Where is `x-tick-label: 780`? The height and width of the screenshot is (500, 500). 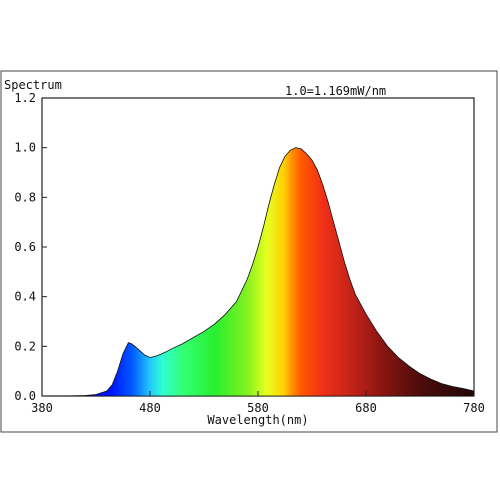
x-tick-label: 780 is located at coordinates (474, 408).